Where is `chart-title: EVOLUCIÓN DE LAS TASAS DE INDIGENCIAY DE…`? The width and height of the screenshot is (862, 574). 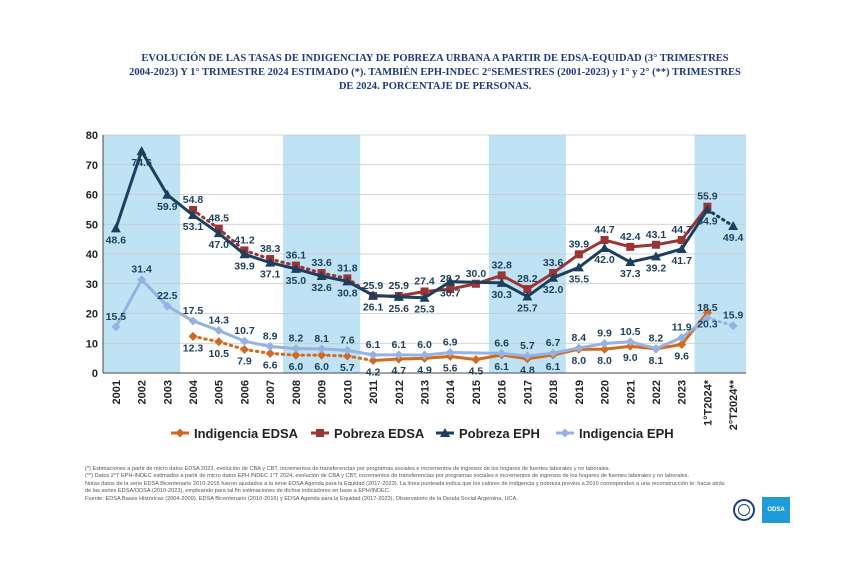
chart-title: EVOLUCIÓN DE LAS TASAS DE INDIGENCIAY DE… is located at coordinates (435, 73).